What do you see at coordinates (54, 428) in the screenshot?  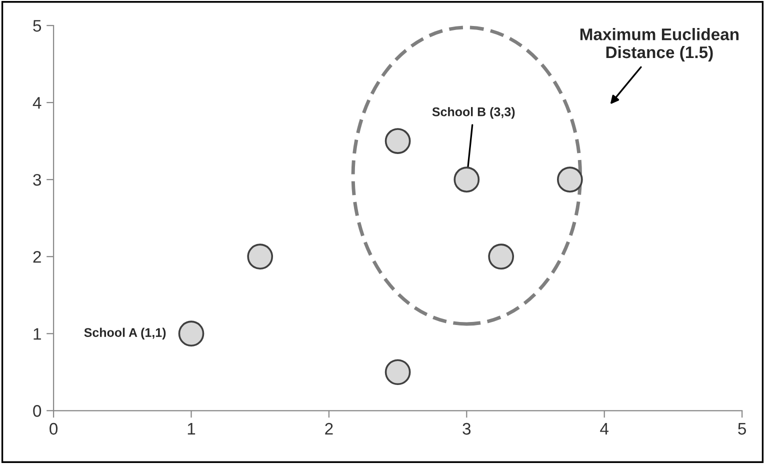 I see `x-tick-label: 0` at bounding box center [54, 428].